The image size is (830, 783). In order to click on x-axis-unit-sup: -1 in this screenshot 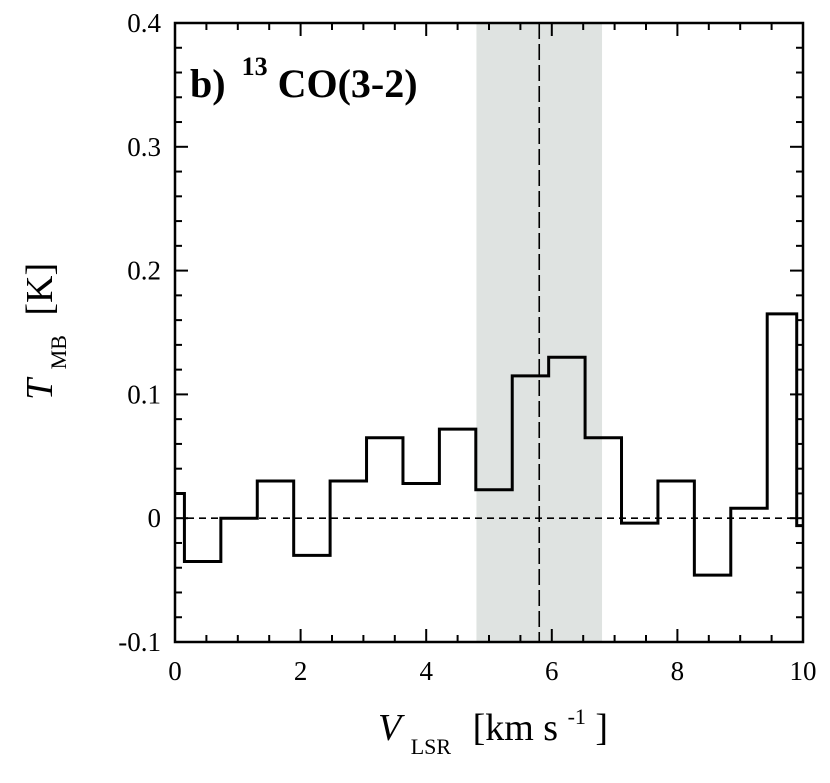, I will do `click(577, 716)`.